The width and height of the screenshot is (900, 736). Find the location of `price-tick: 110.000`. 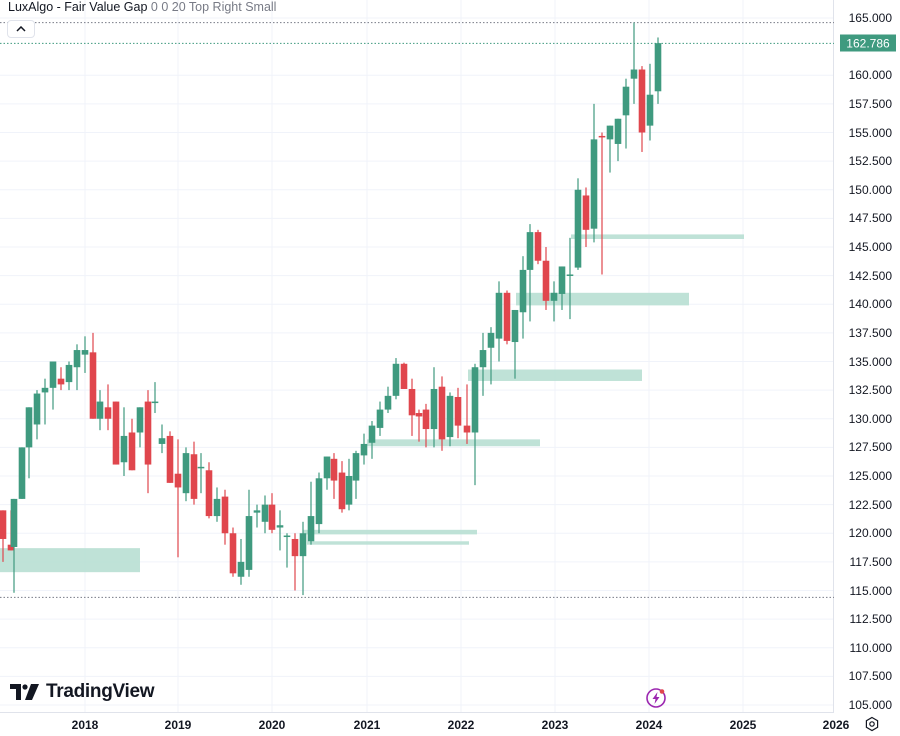

price-tick: 110.000 is located at coordinates (871, 647).